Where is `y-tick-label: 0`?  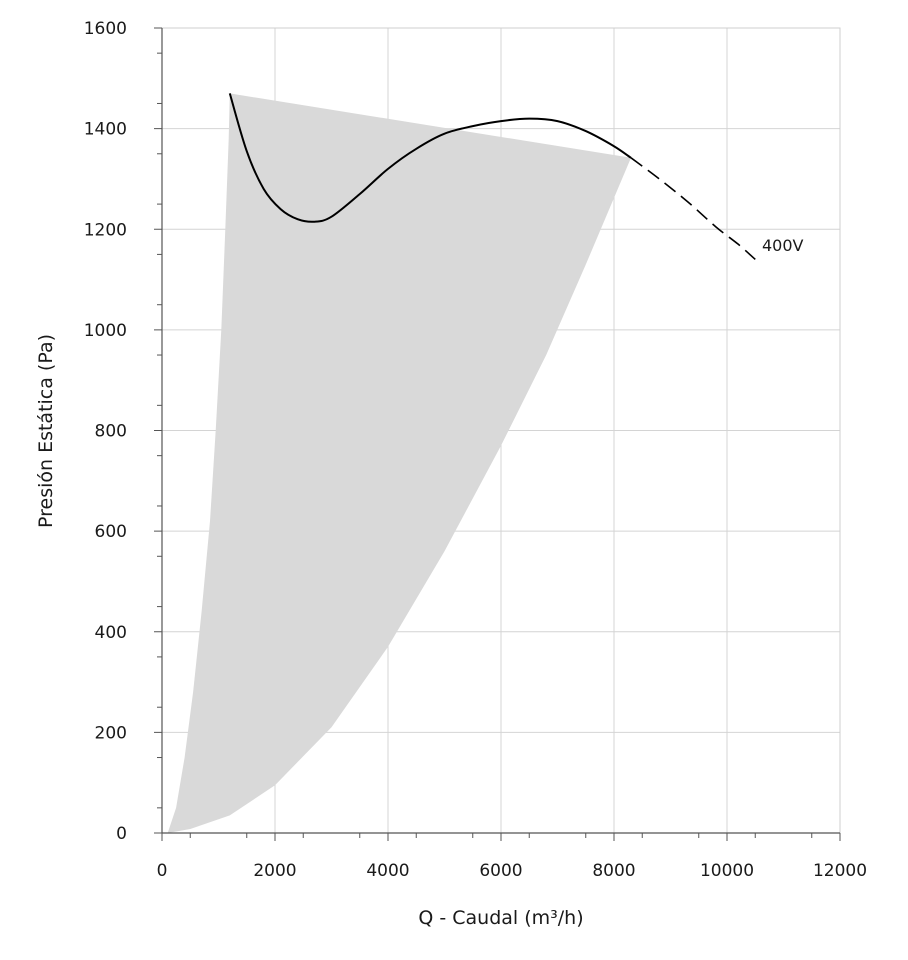
y-tick-label: 0 is located at coordinates (121, 834).